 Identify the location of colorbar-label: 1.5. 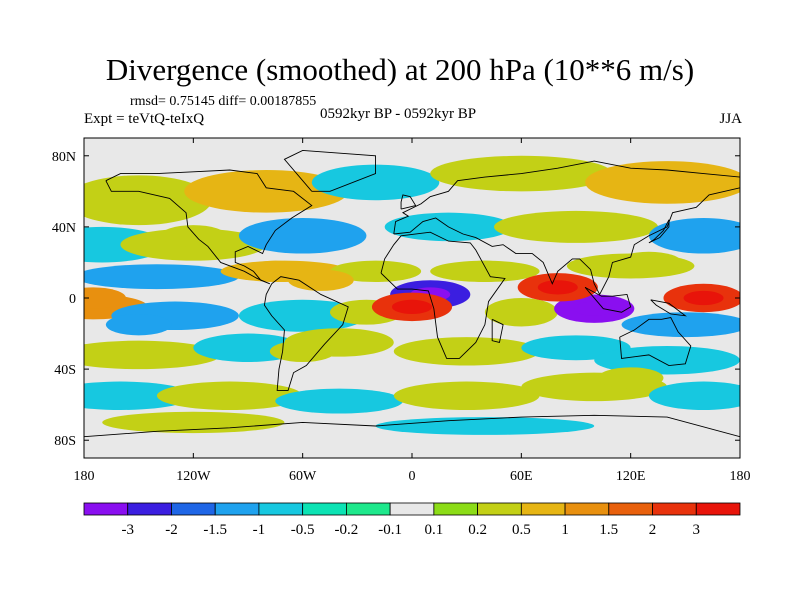
(608, 530).